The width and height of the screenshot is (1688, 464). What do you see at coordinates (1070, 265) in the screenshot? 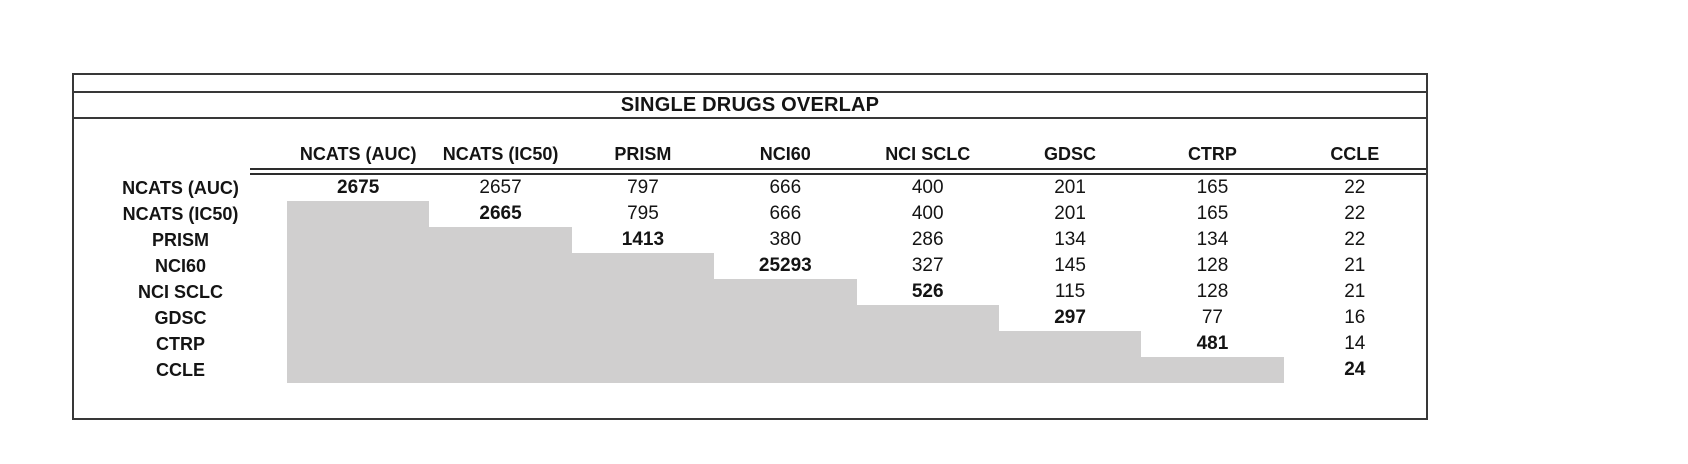
I see `matrix-cell: 145` at bounding box center [1070, 265].